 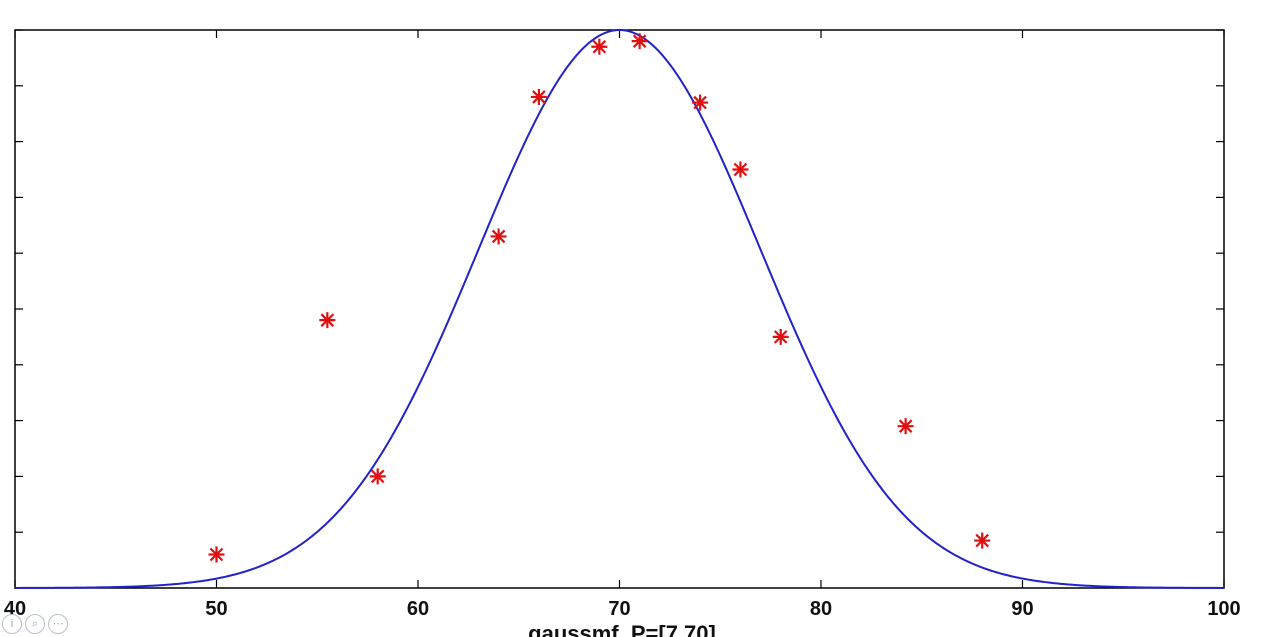 What do you see at coordinates (821, 609) in the screenshot?
I see `x-tick-label: 80` at bounding box center [821, 609].